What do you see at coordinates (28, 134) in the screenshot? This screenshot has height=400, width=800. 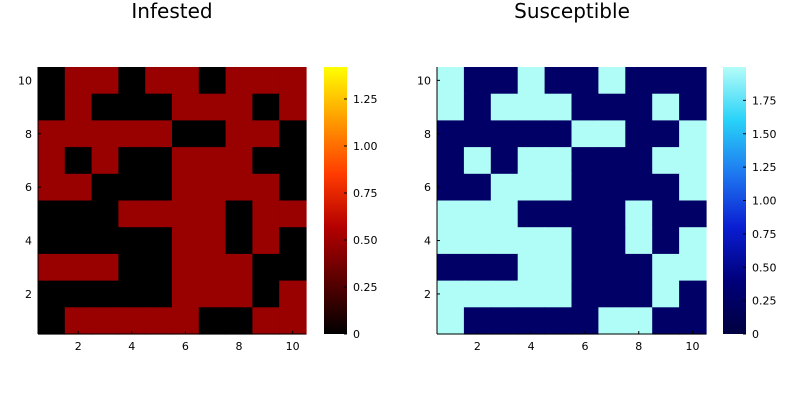 I see `infested-y-tick-label: 8` at bounding box center [28, 134].